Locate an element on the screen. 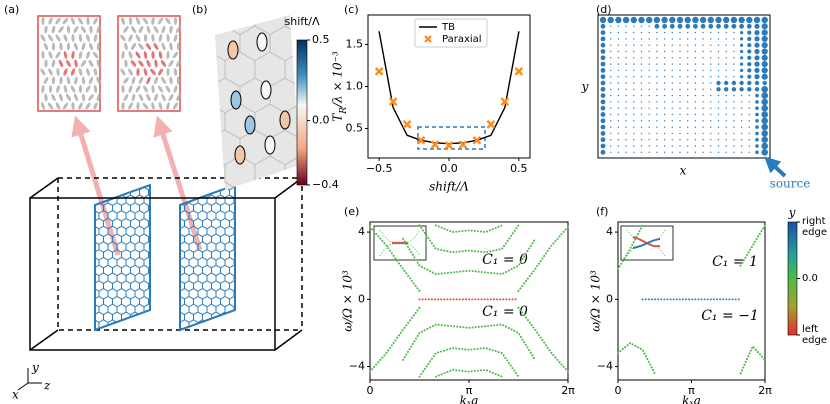  legend-swatch is located at coordinates (428, 39).